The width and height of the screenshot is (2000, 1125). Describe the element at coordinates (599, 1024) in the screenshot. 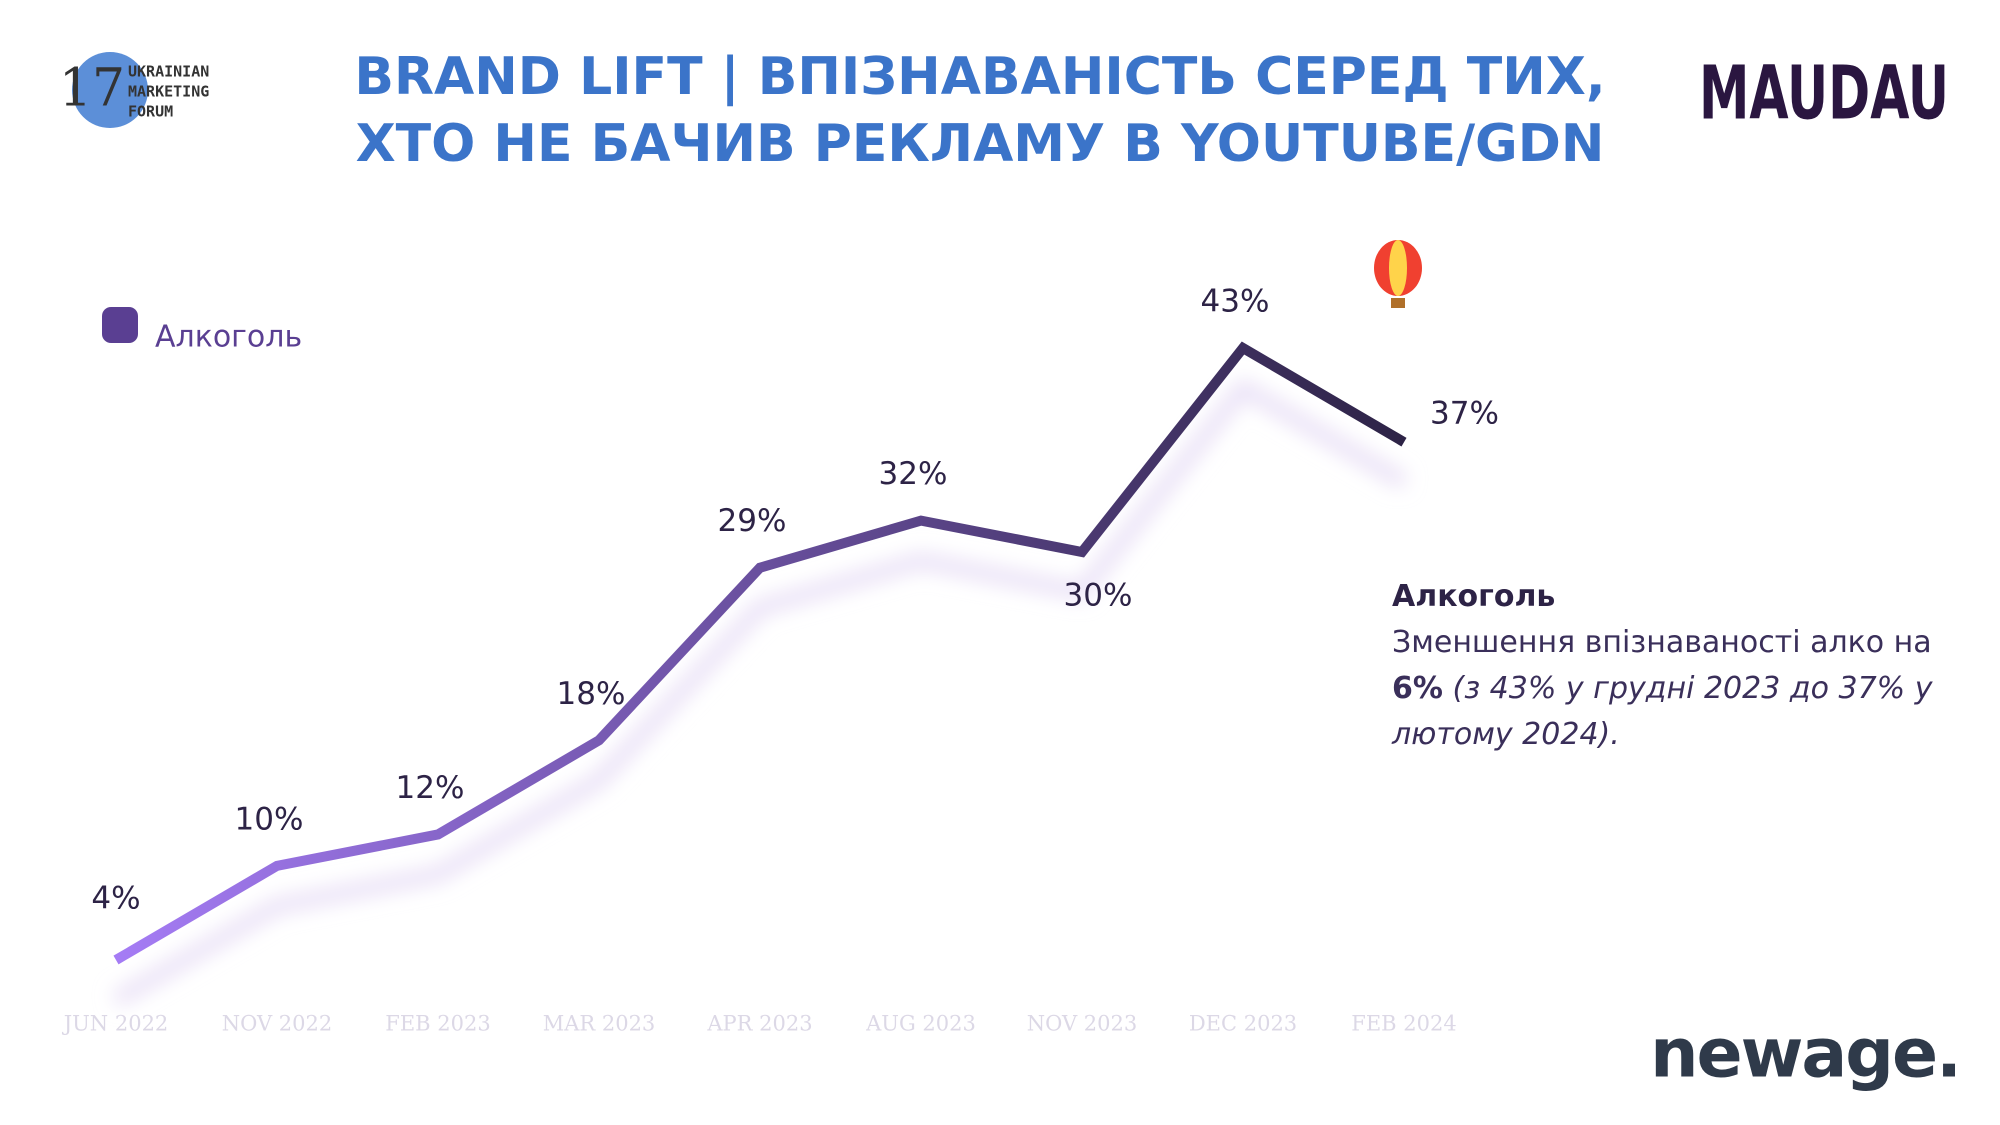

I see `x-tick-label: MAR 2023` at that location.